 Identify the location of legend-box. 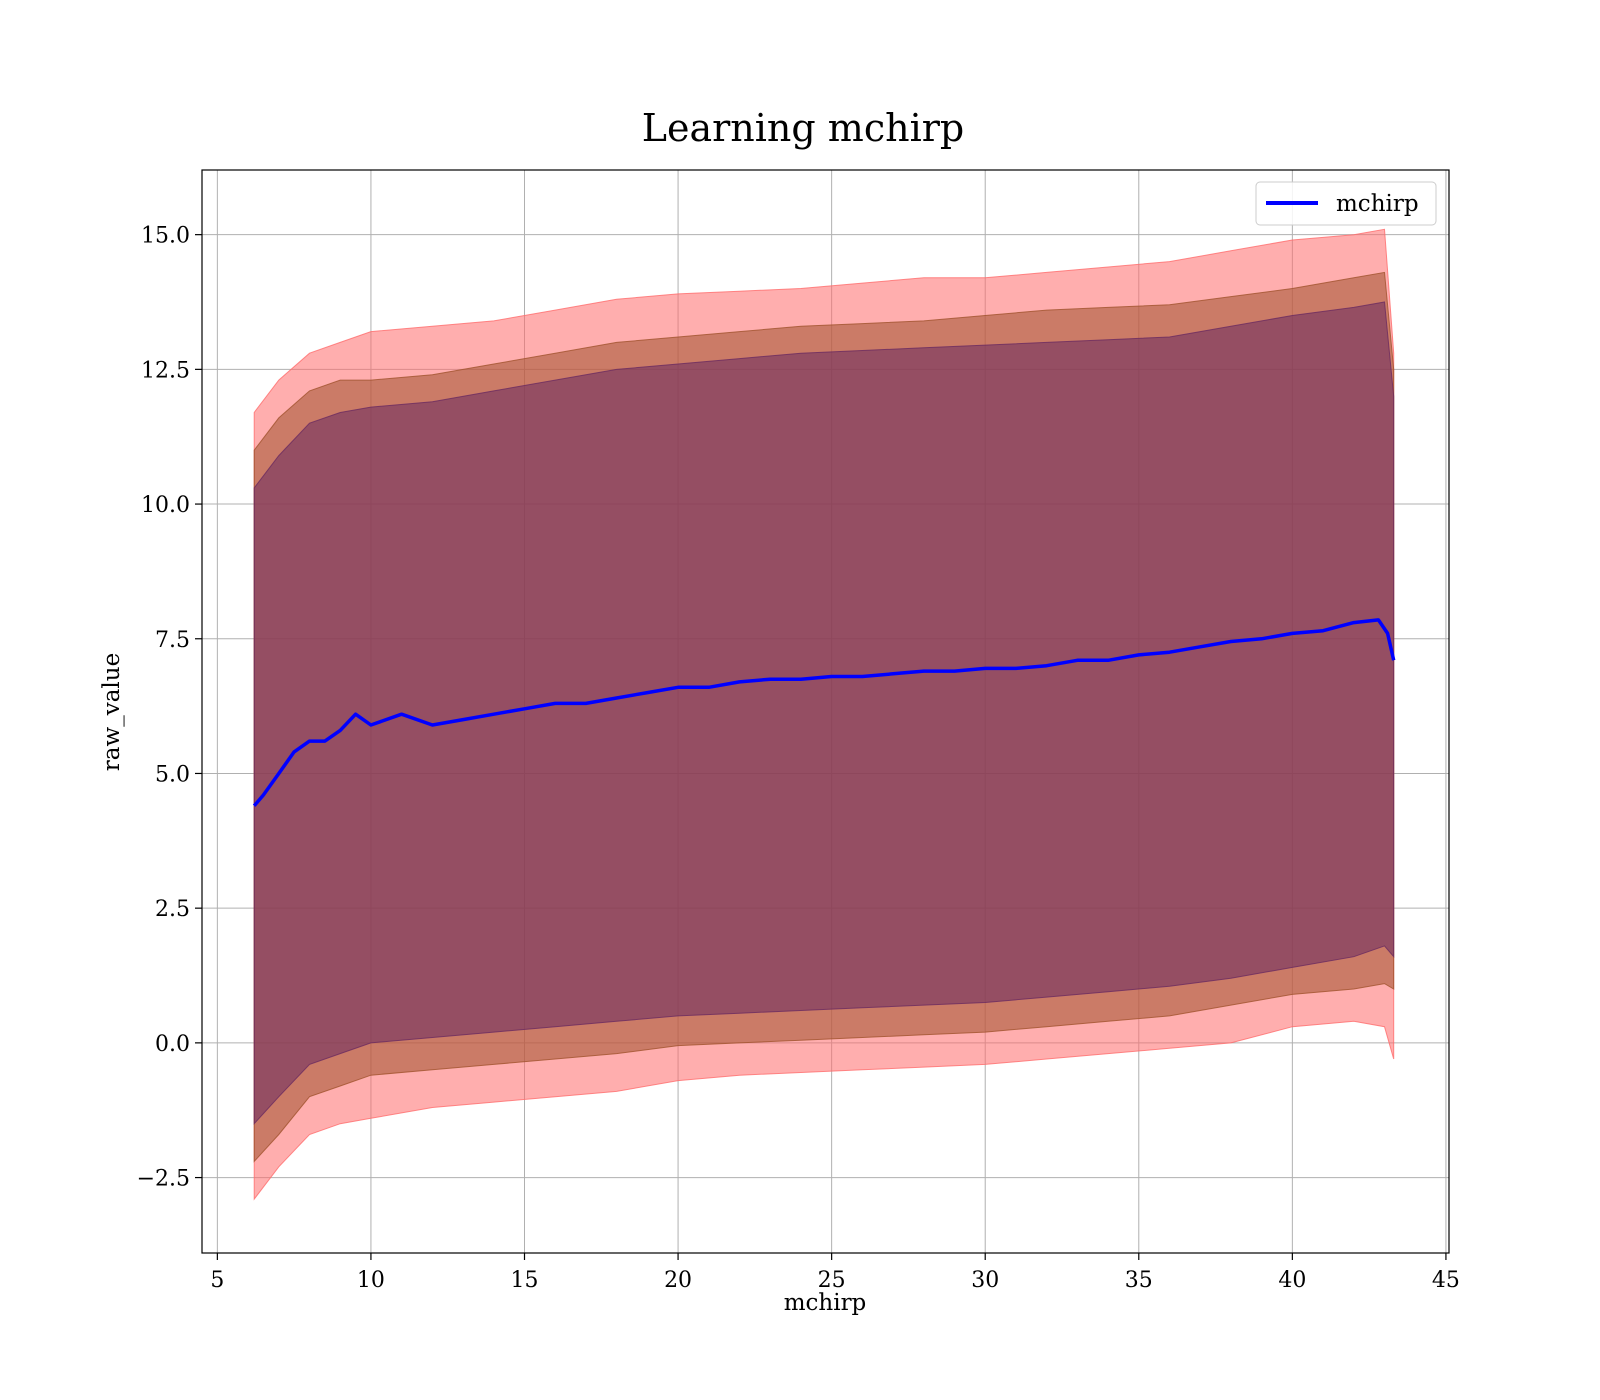
(1346, 203).